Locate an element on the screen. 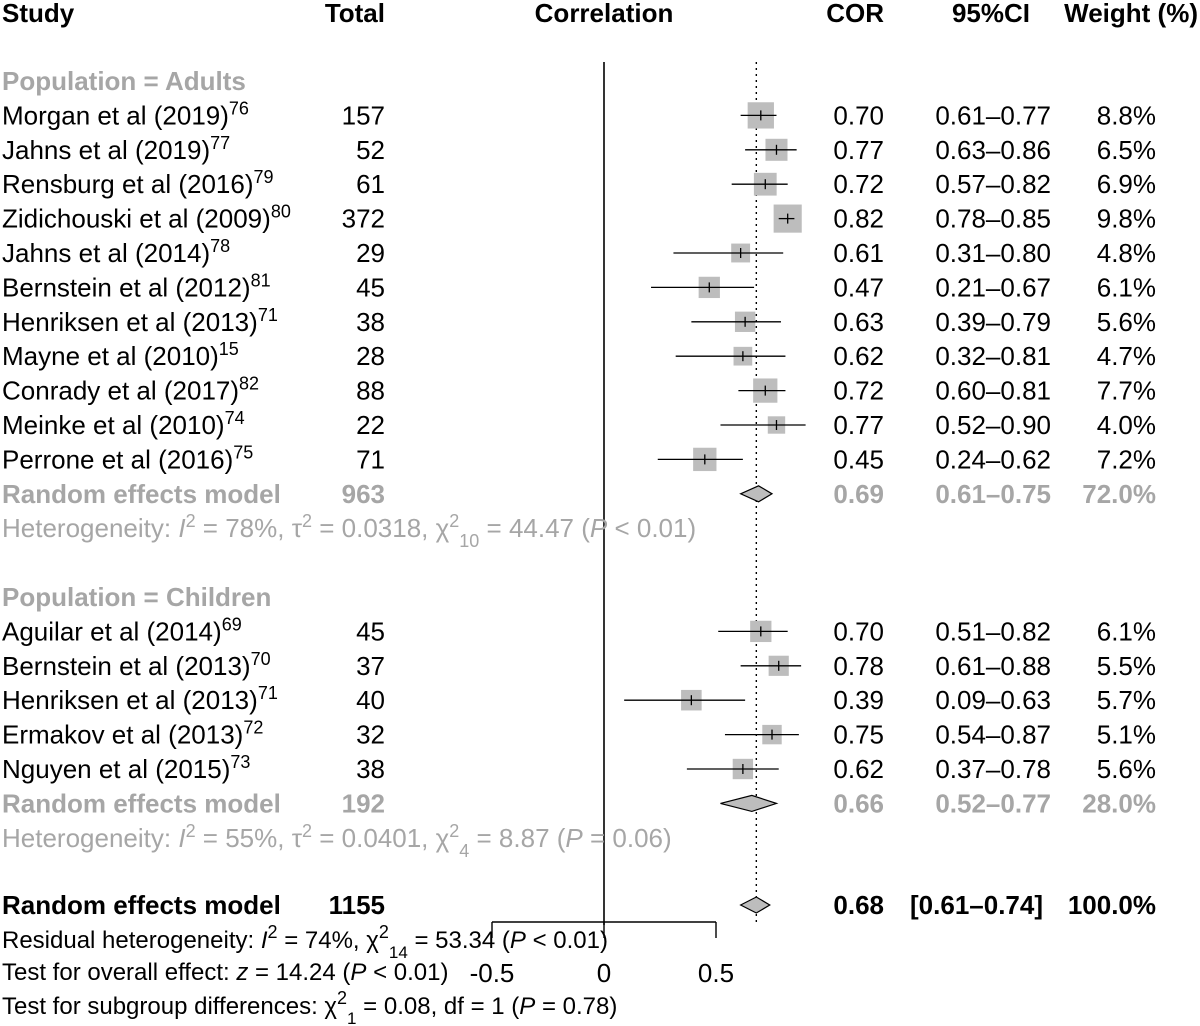 Image resolution: width=1200 pixels, height=1026 pixels. study-weight: 6.1% is located at coordinates (1126, 631).